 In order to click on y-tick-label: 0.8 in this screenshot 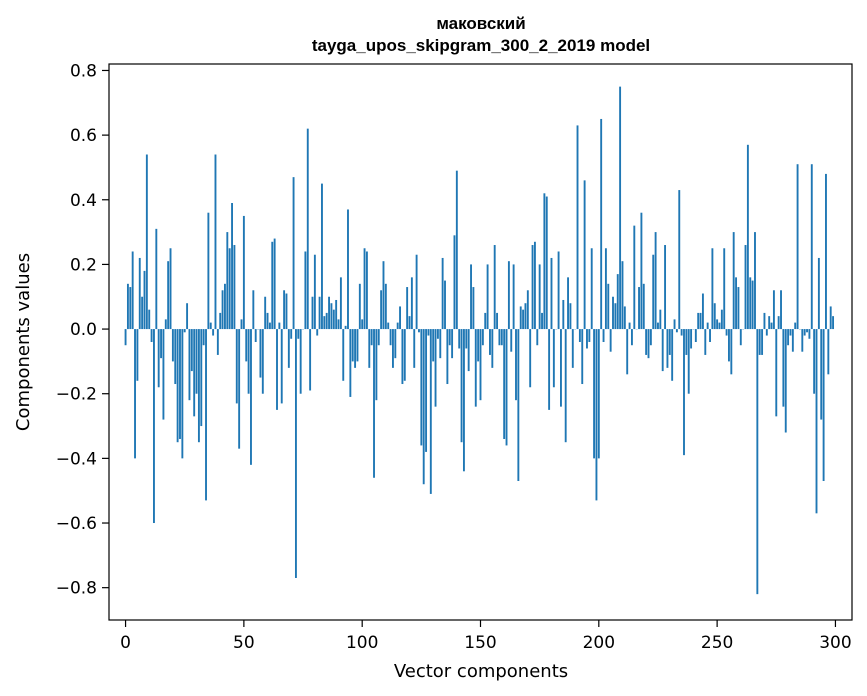, I will do `click(83, 71)`.